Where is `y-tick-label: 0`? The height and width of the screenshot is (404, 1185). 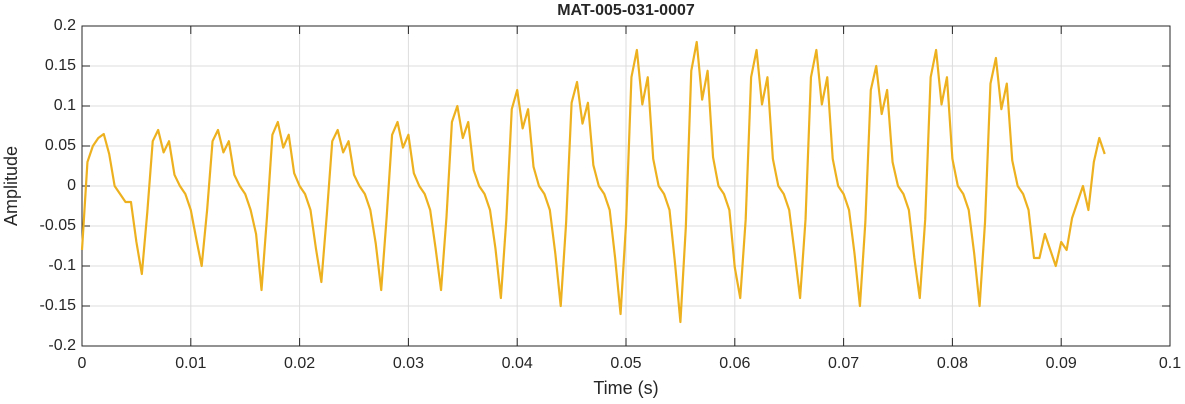 y-tick-label: 0 is located at coordinates (71, 185).